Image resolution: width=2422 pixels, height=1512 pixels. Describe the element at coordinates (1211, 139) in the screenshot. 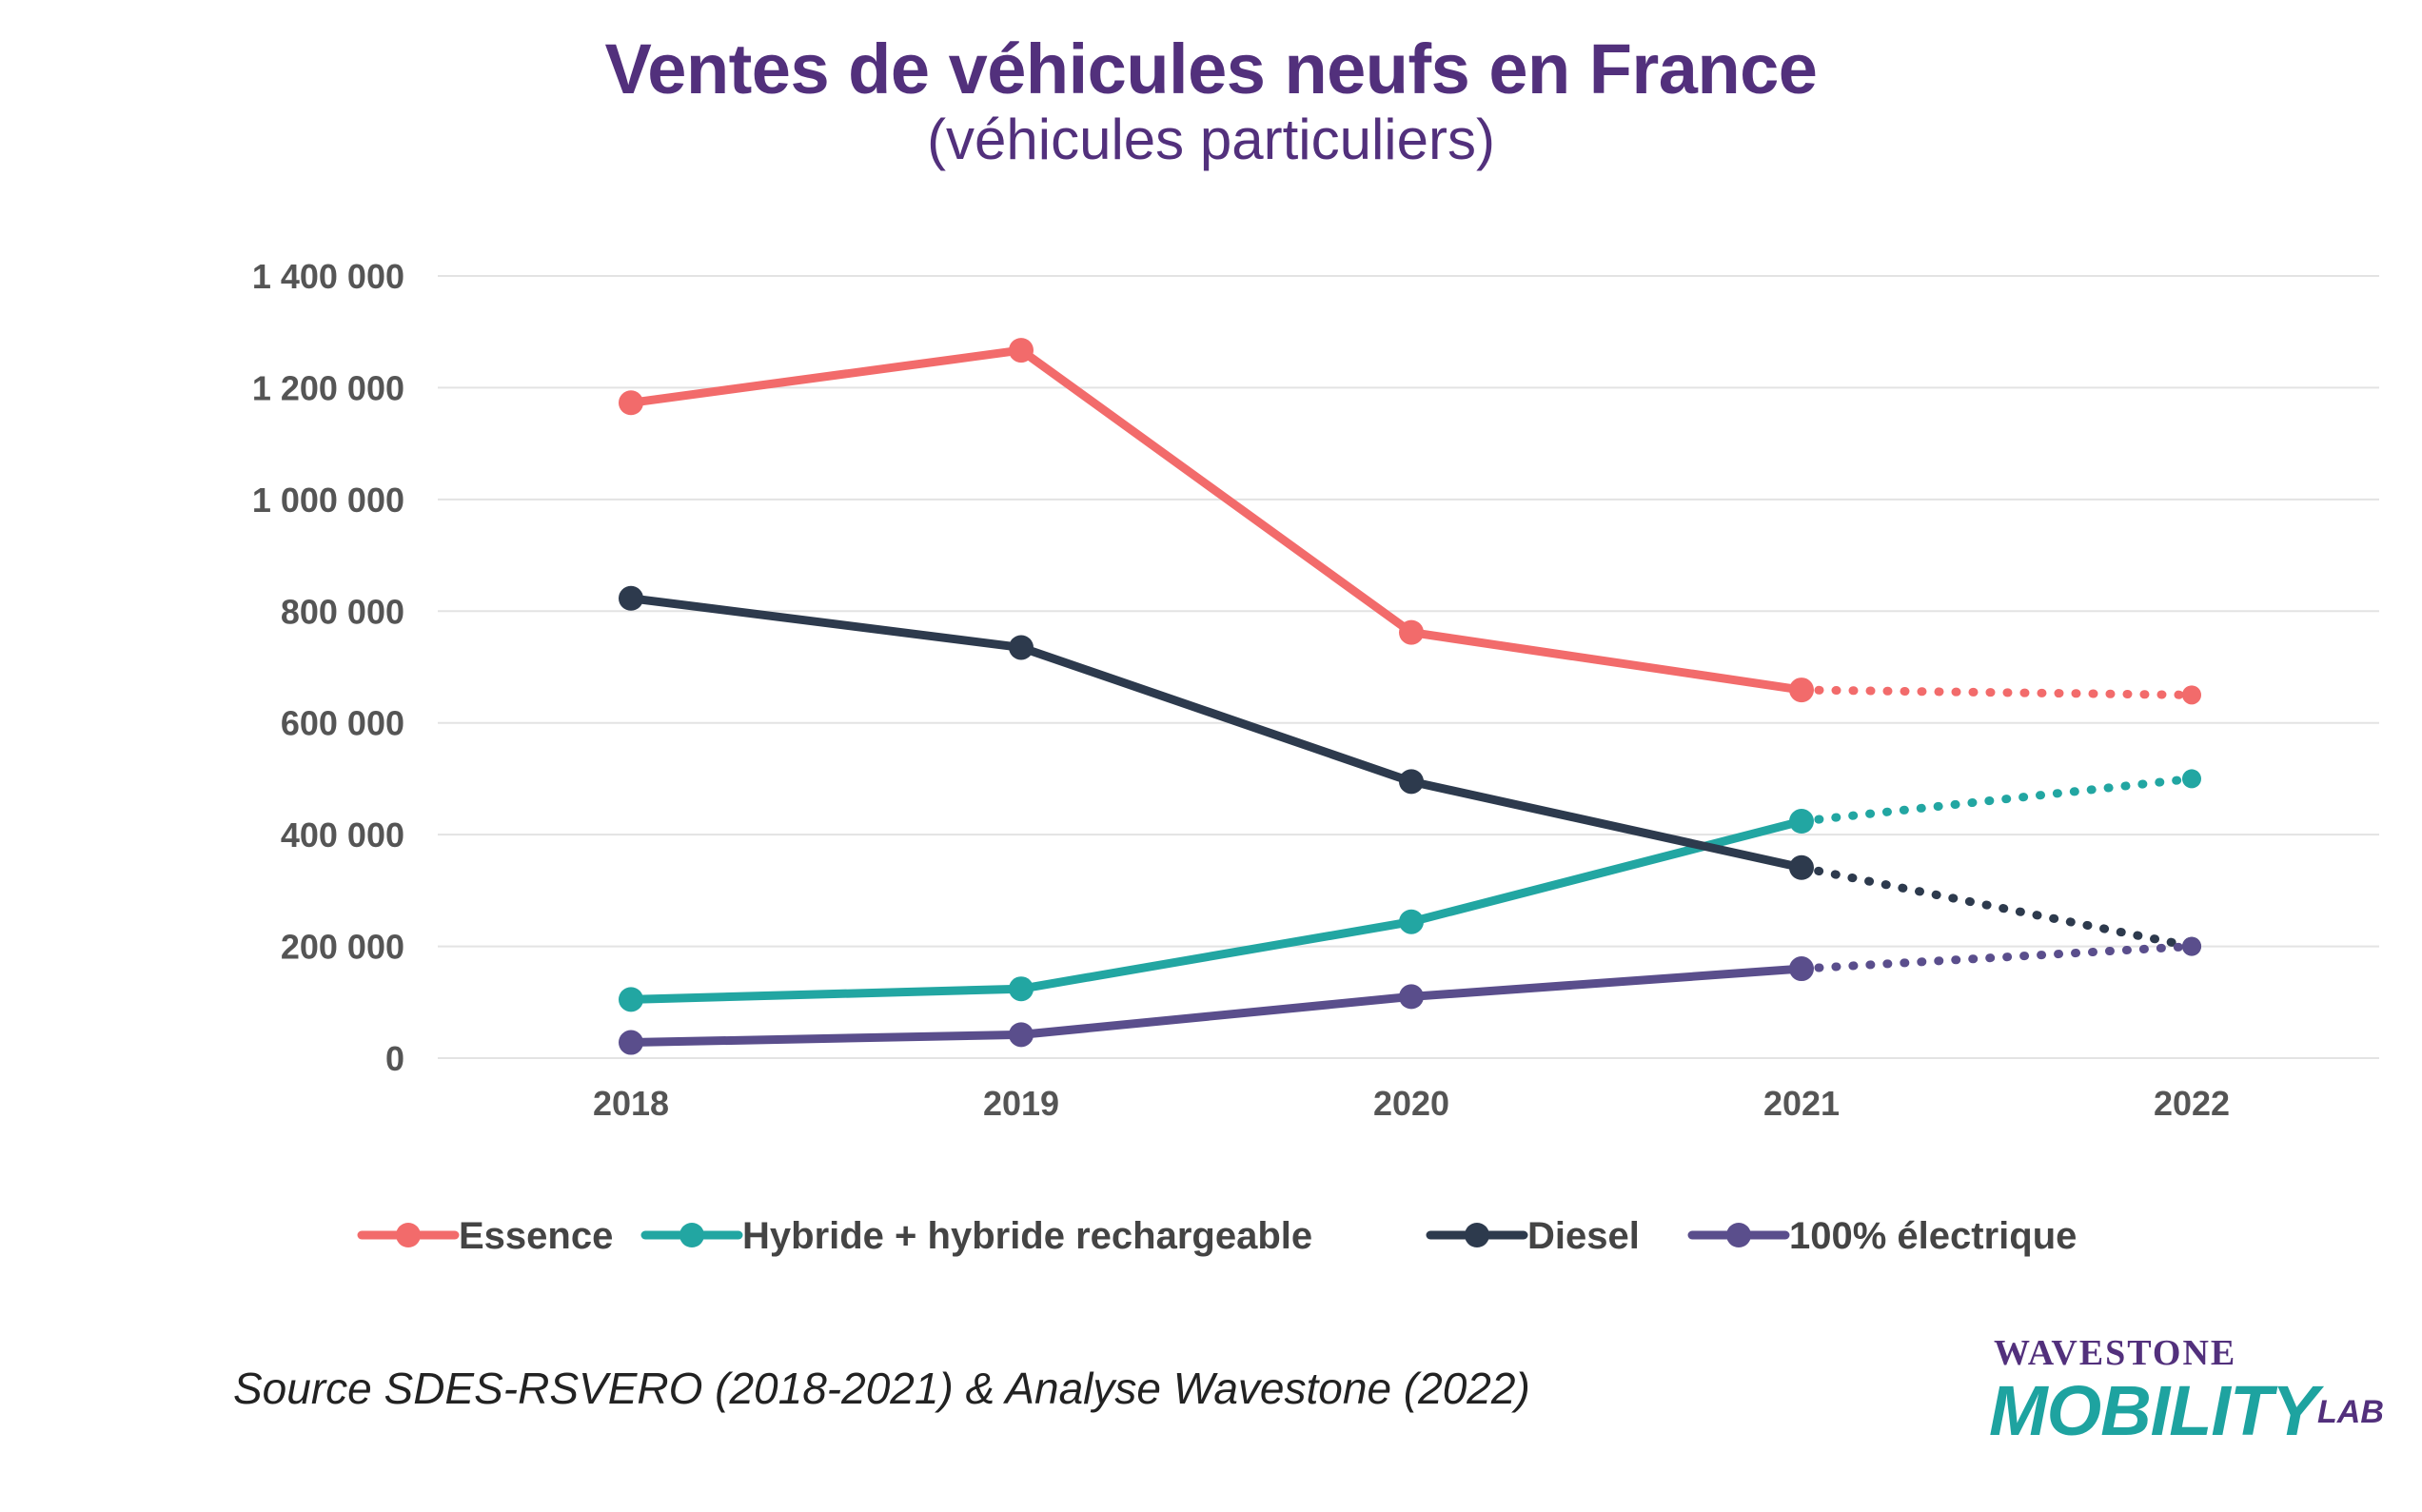

I see `chart-subtitle: (véhicules particuliers)` at that location.